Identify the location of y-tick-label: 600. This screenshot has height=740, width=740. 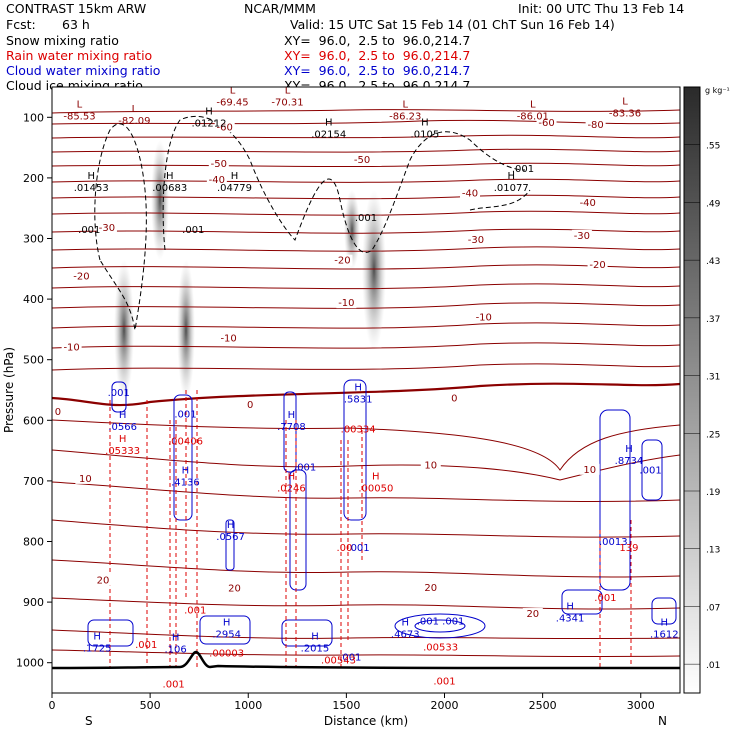
(33, 420).